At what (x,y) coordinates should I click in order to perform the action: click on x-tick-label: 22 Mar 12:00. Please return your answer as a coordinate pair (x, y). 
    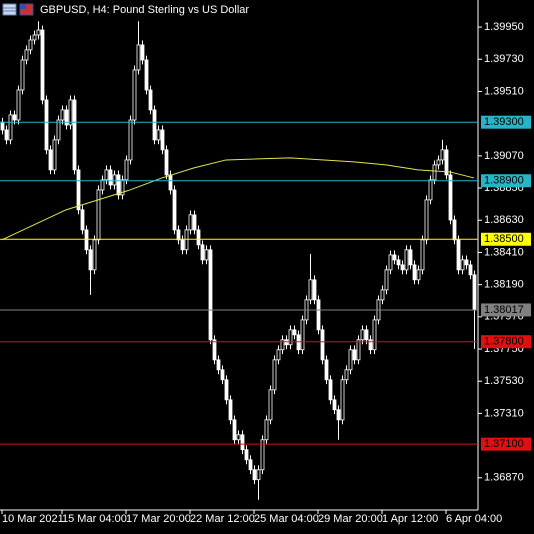
    Looking at the image, I should click on (222, 519).